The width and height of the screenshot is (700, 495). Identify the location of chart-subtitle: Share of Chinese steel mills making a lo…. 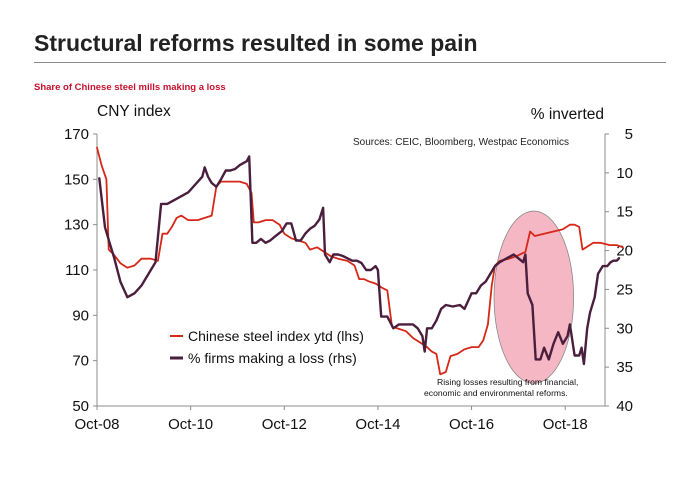
(130, 87).